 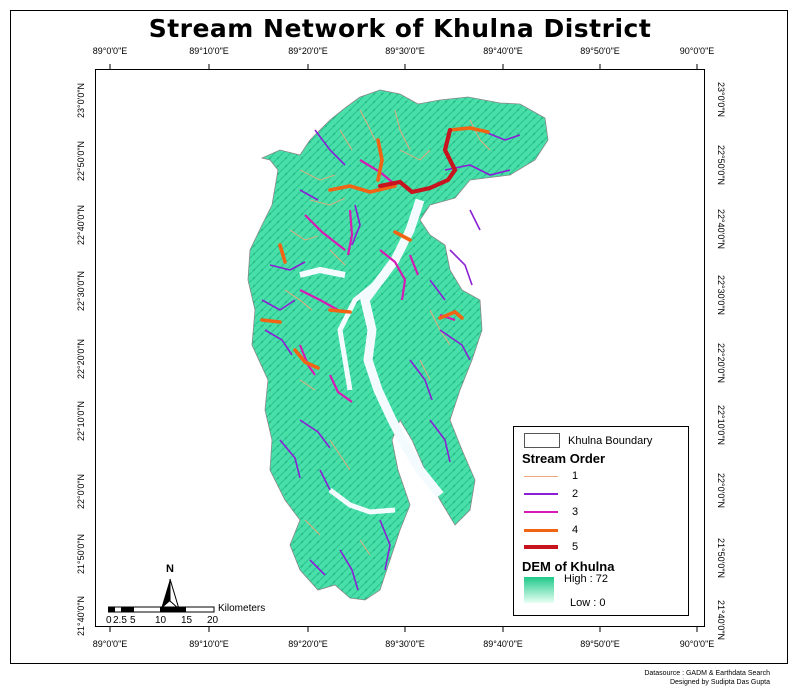 I want to click on legend-order-row: 3, so click(x=551, y=512).